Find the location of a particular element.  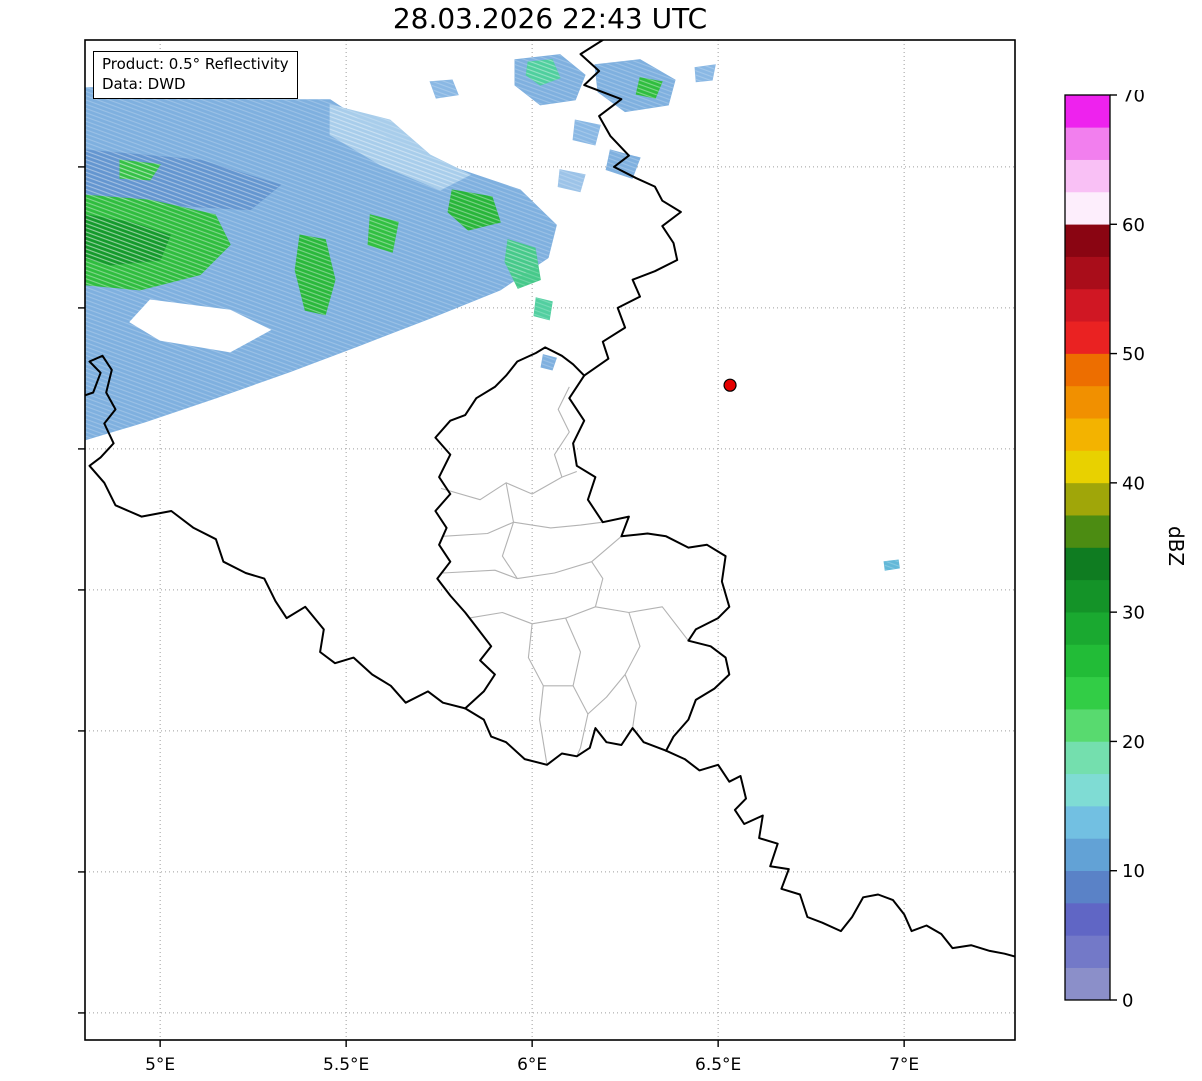

colorbar-tick-label: 10 is located at coordinates (1133, 871).